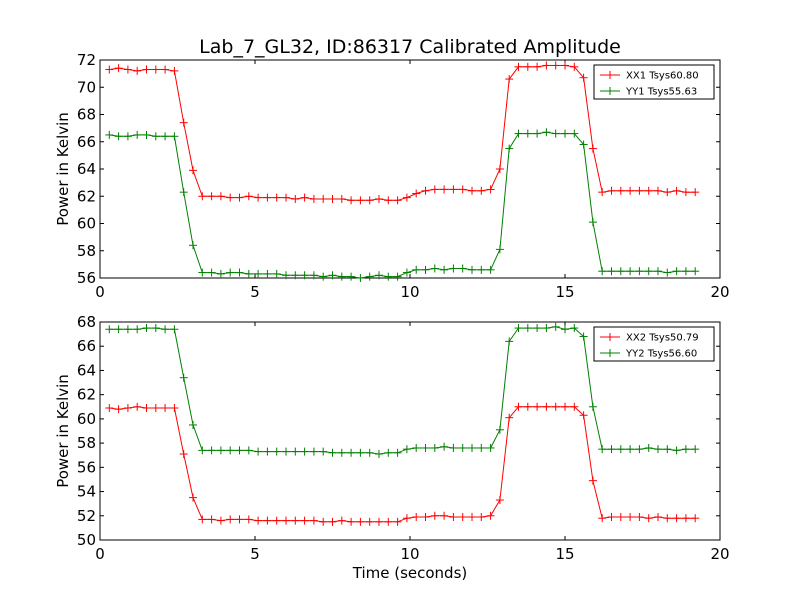 This screenshot has height=600, width=800. What do you see at coordinates (86, 87) in the screenshot?
I see `y-tick-label: 70` at bounding box center [86, 87].